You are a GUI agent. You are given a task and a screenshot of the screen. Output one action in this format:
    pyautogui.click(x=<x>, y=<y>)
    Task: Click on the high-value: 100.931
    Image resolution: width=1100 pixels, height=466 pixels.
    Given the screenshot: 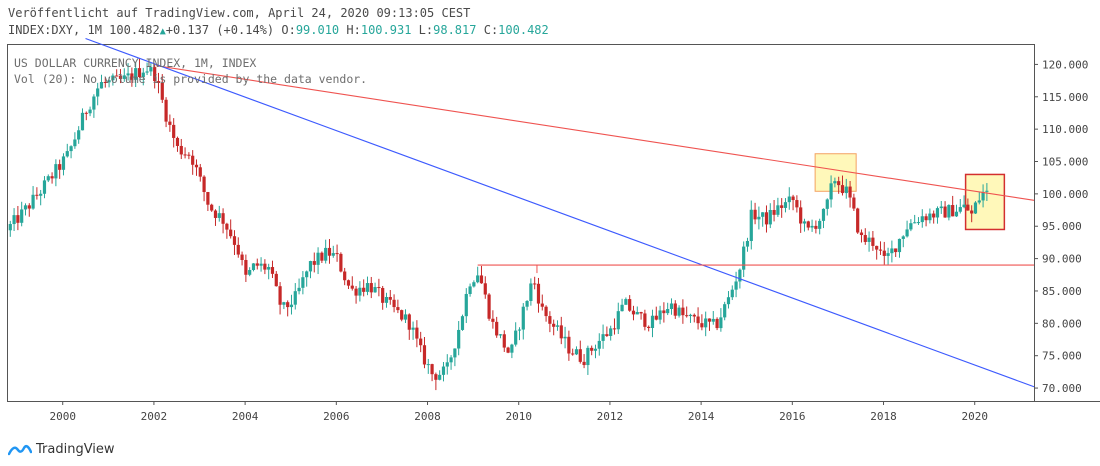 What is the action you would take?
    pyautogui.click(x=386, y=30)
    